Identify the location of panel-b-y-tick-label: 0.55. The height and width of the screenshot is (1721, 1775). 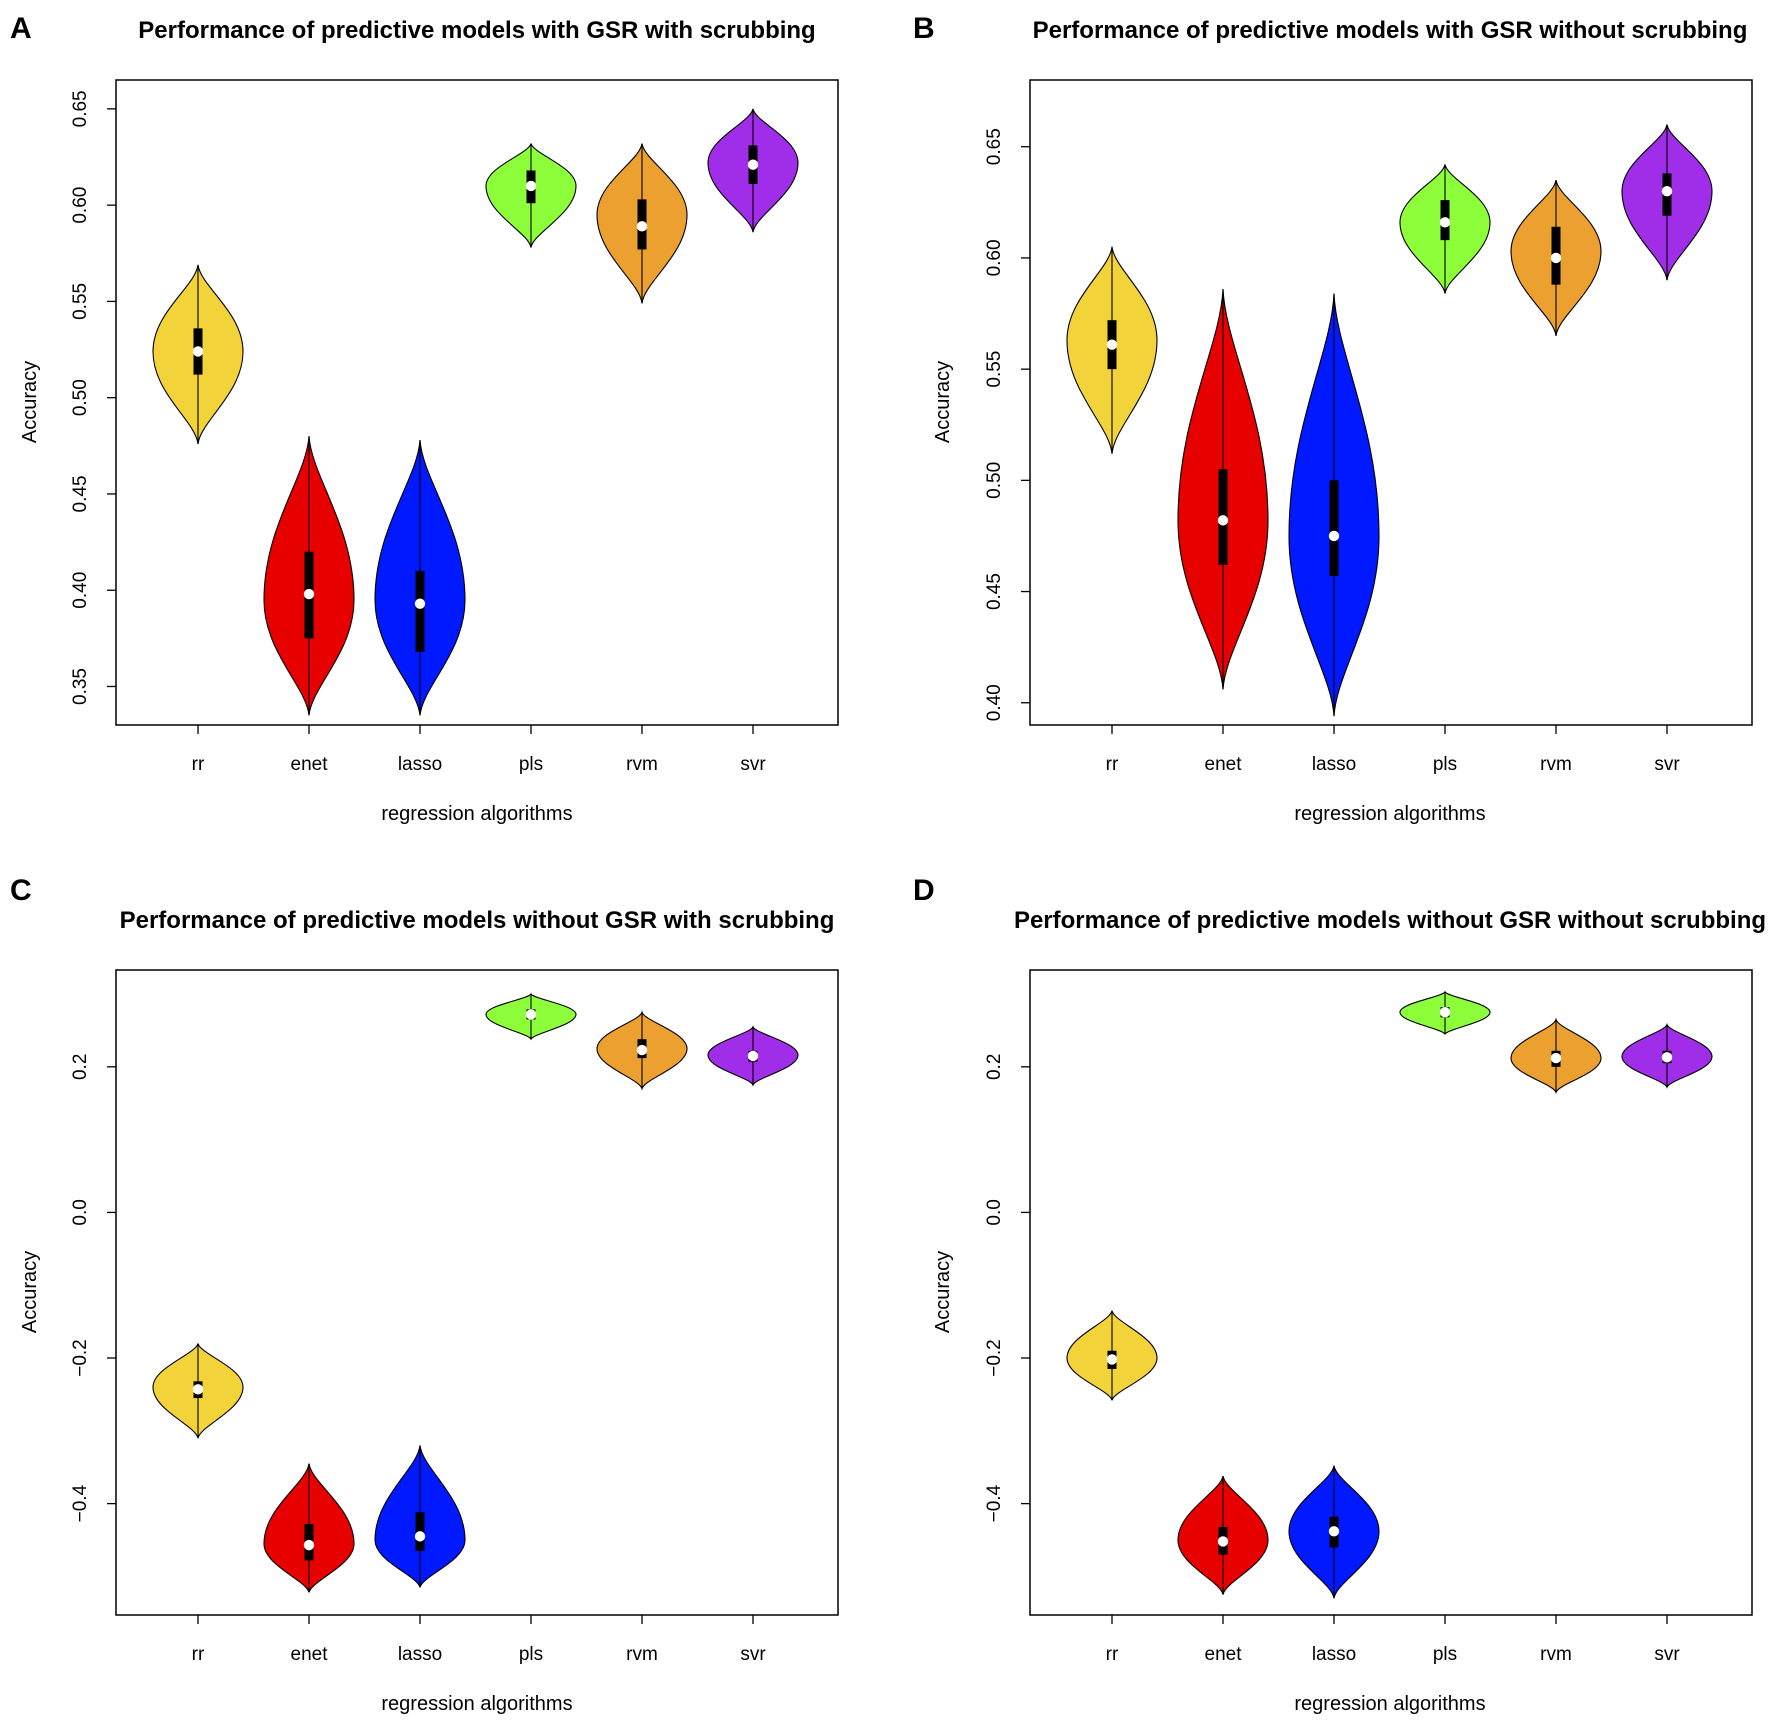
(994, 369).